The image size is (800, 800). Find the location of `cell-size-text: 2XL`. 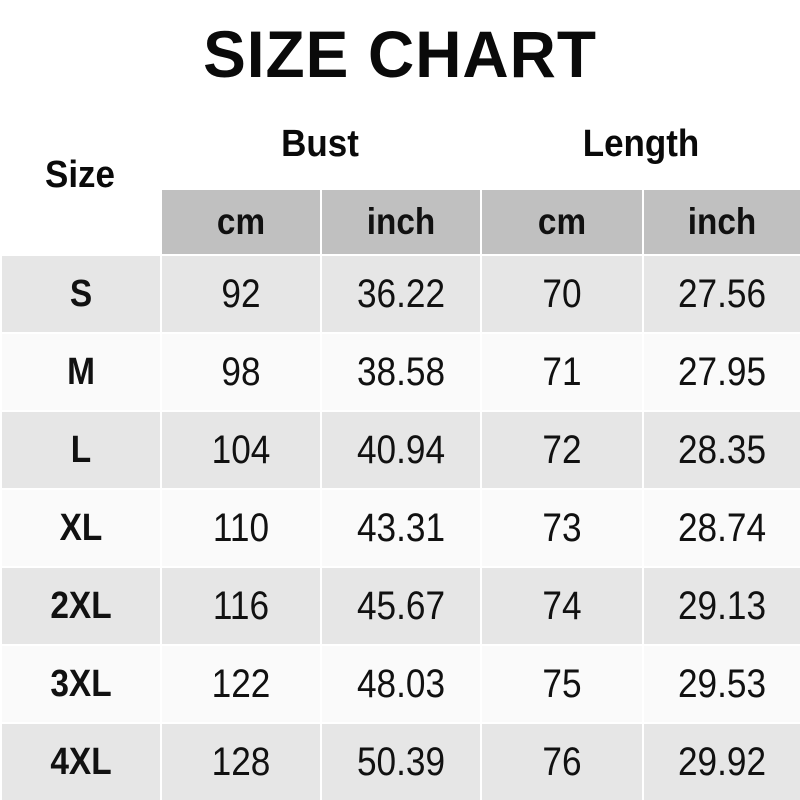

cell-size-text: 2XL is located at coordinates (81, 605).